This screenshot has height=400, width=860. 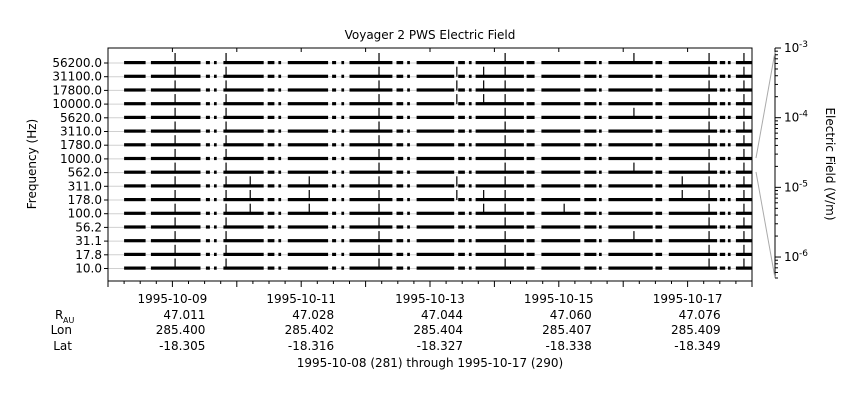 What do you see at coordinates (442, 315) in the screenshot?
I see `ephem-value: 47.044` at bounding box center [442, 315].